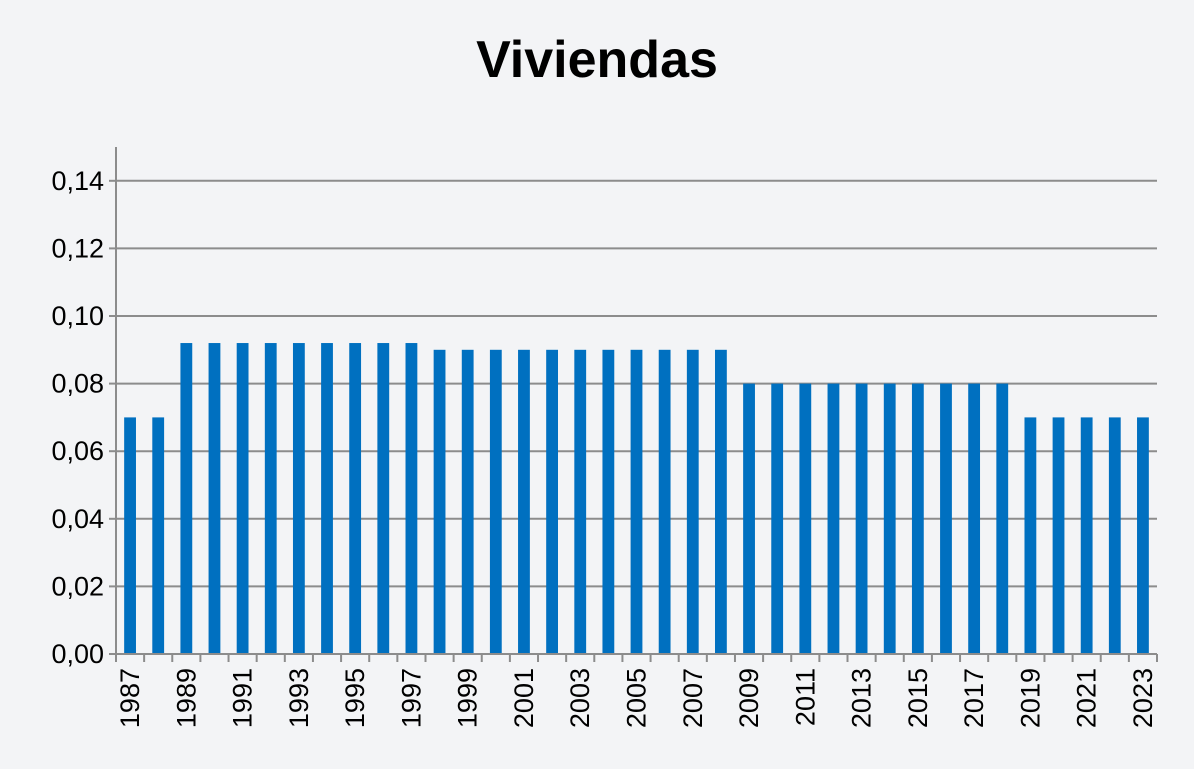 The height and width of the screenshot is (769, 1194). What do you see at coordinates (918, 698) in the screenshot?
I see `x-tick-label: 2015` at bounding box center [918, 698].